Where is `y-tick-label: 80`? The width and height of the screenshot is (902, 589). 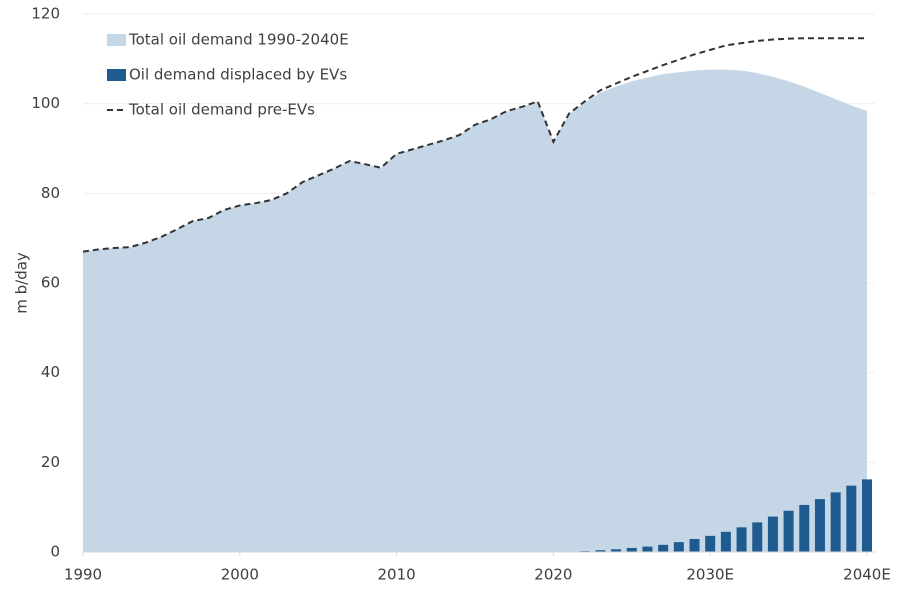
y-tick-label: 80 is located at coordinates (50, 193).